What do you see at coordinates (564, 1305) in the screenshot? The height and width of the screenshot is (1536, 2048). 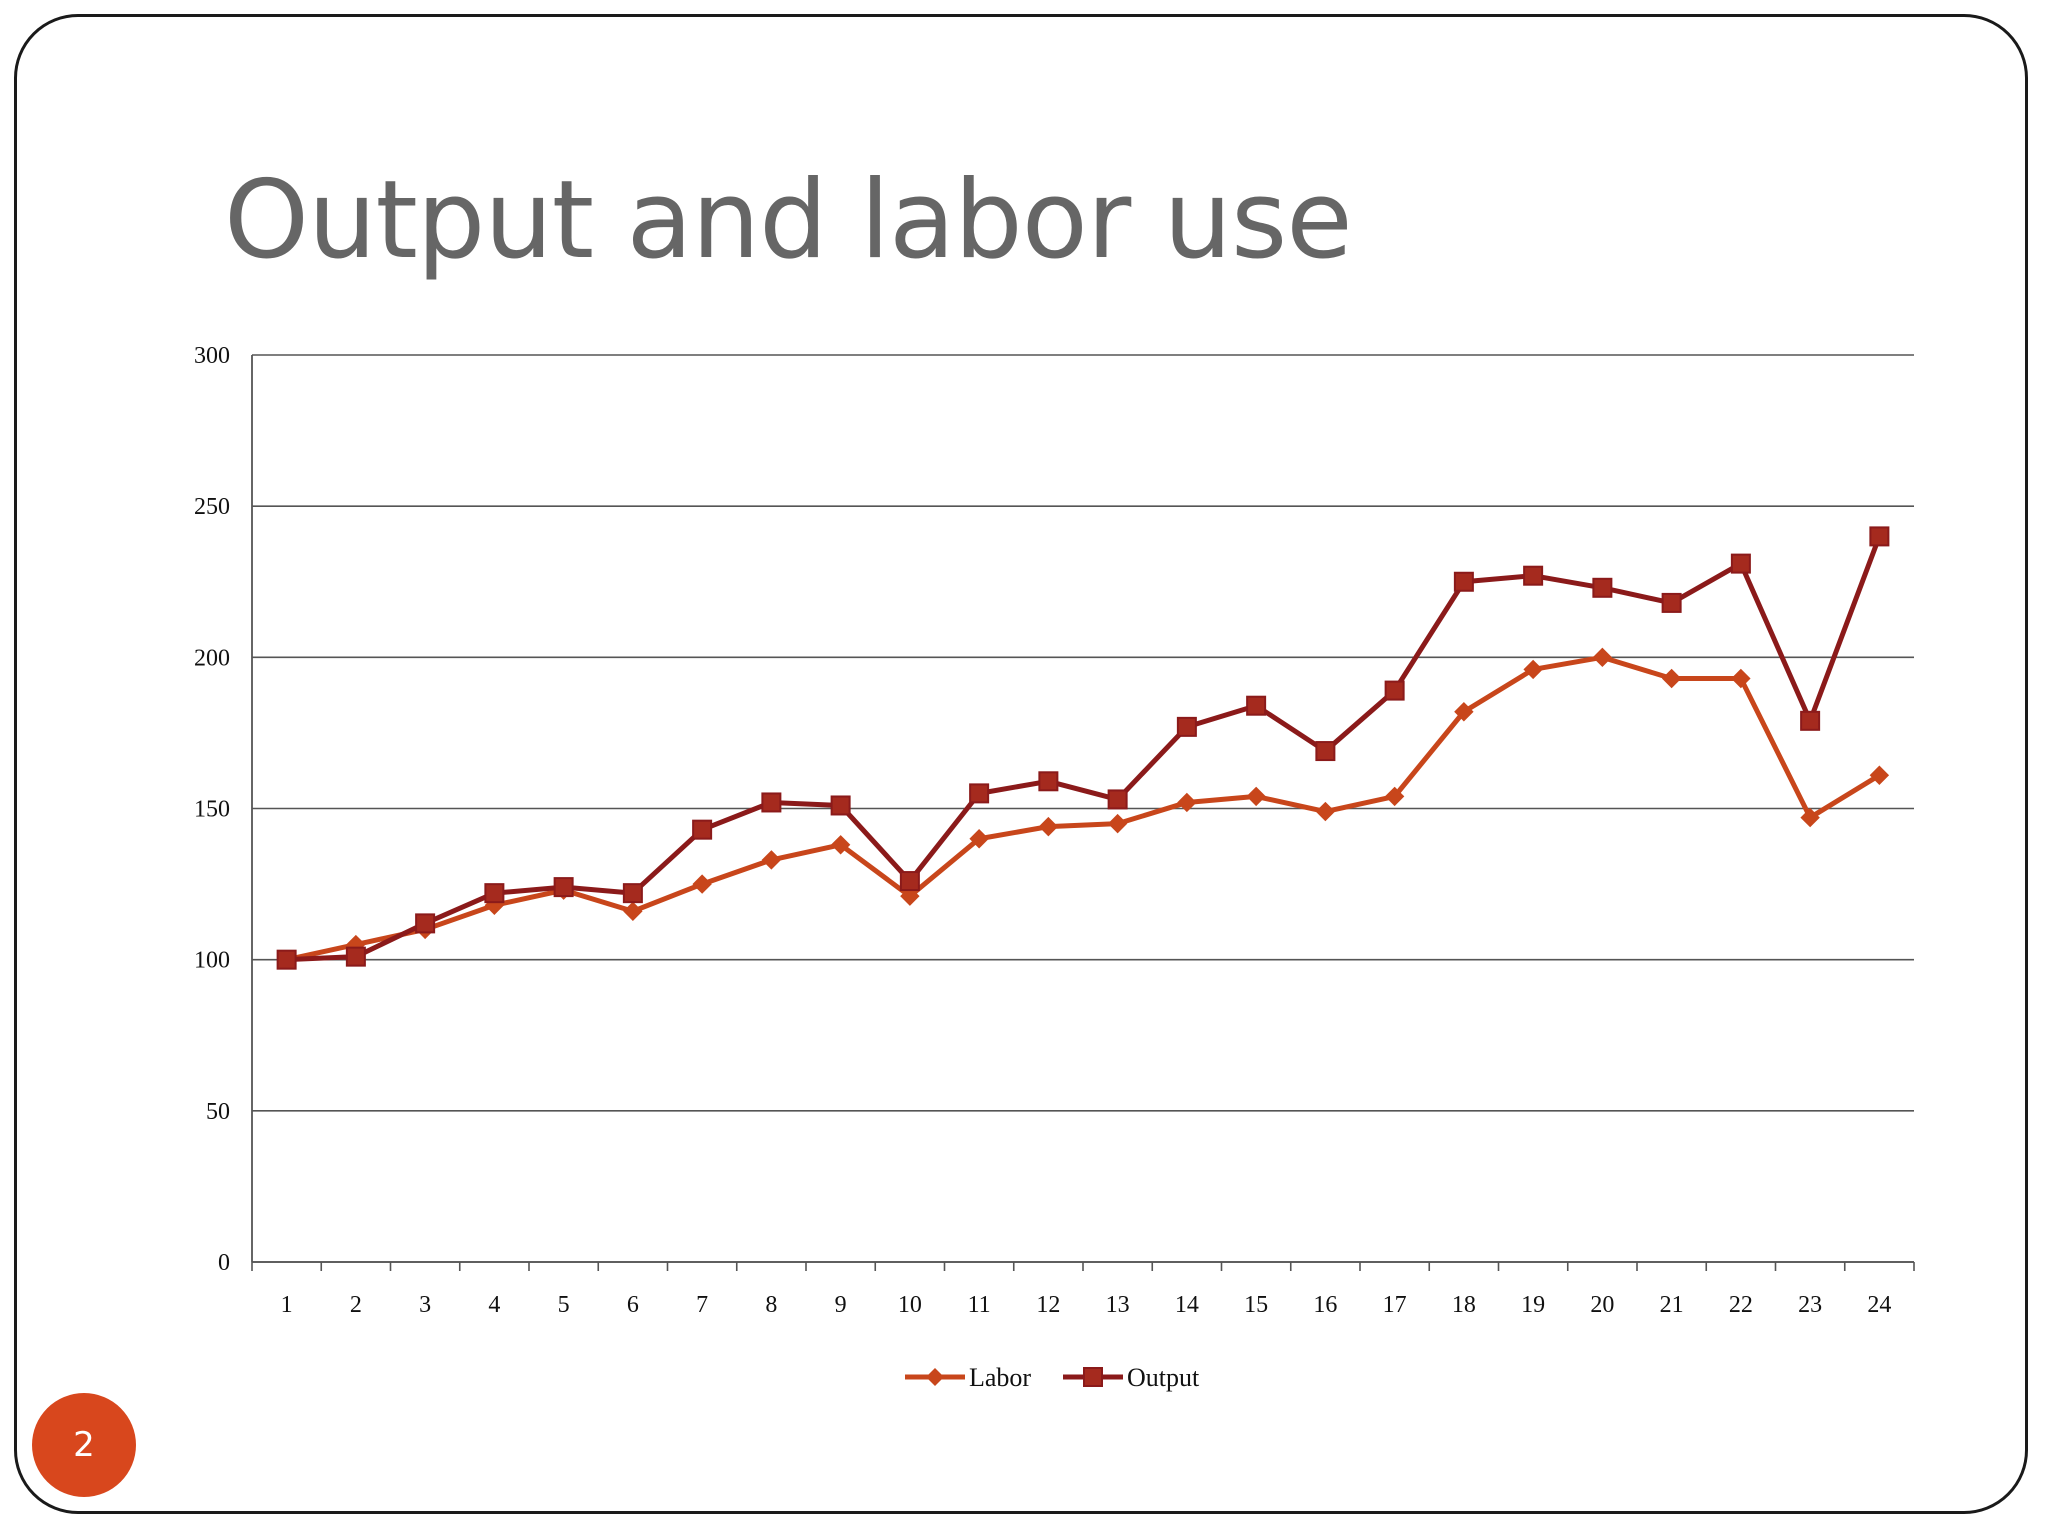 I see `x-tick-label: 5` at bounding box center [564, 1305].